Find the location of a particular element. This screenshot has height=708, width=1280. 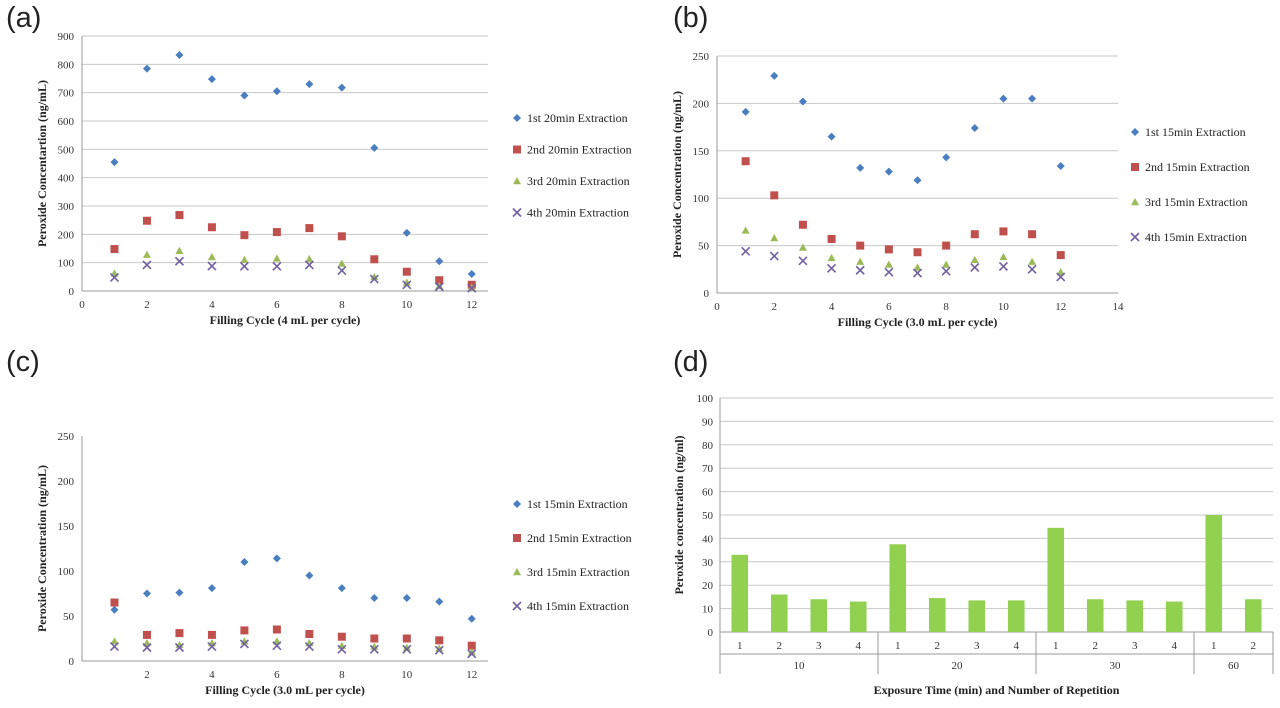

category-label: 1 is located at coordinates (740, 646).